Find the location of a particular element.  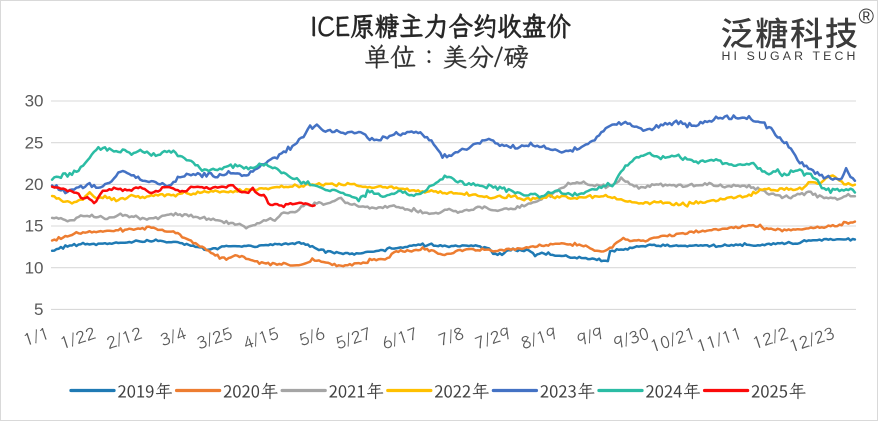

svg-text: 25 is located at coordinates (33, 142).